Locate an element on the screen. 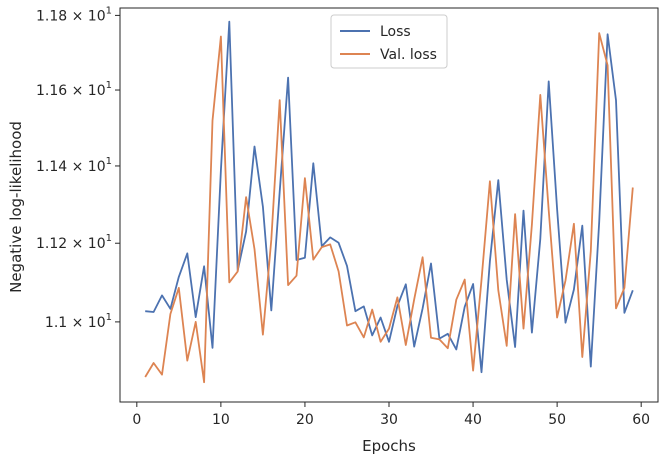  x-tick-label: 10 is located at coordinates (221, 420).